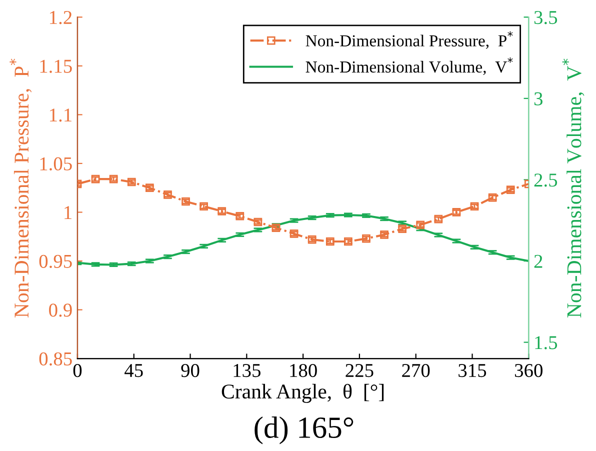 Image resolution: width=596 pixels, height=451 pixels. I want to click on y2-tick-label: 3, so click(538, 99).